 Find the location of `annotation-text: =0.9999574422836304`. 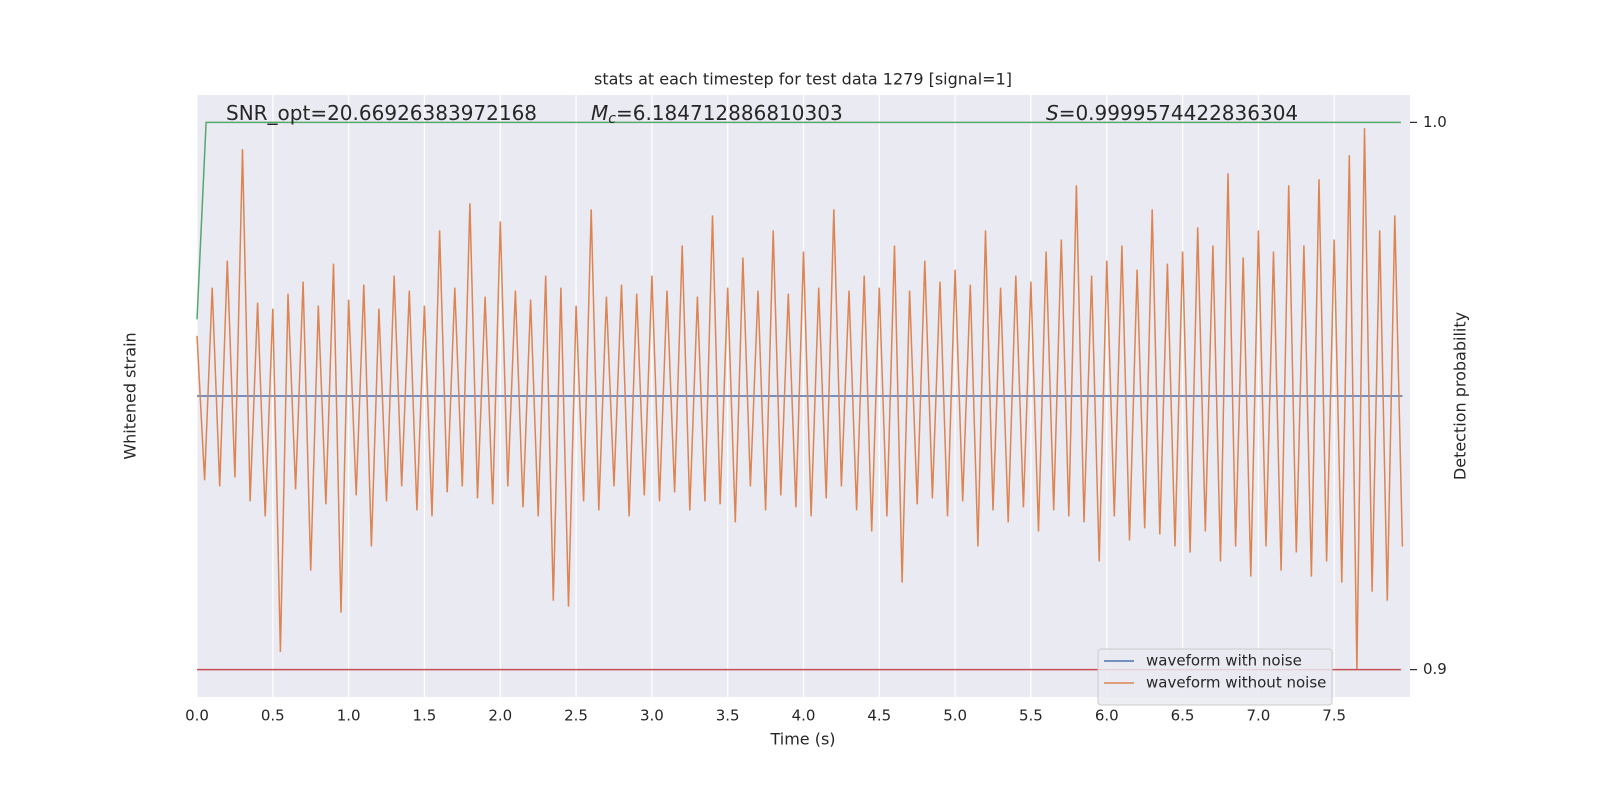

annotation-text: =0.9999574422836304 is located at coordinates (1178, 113).